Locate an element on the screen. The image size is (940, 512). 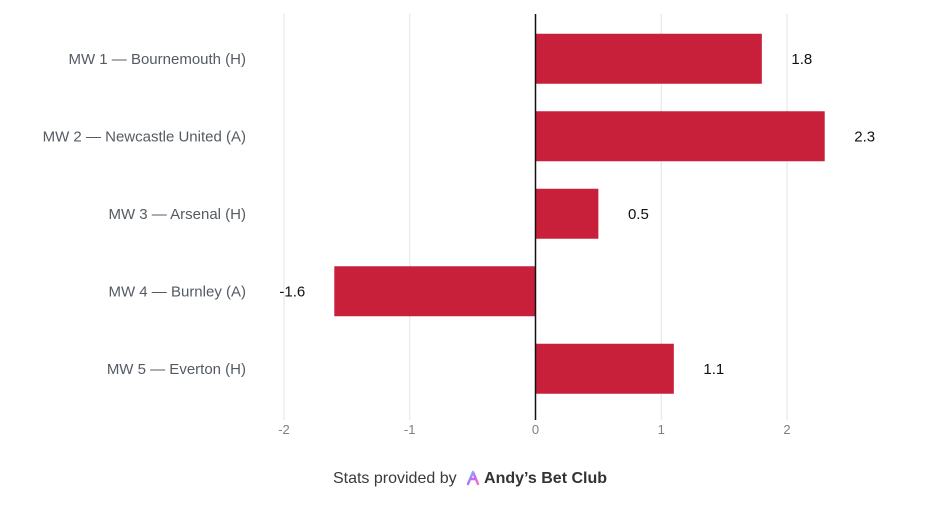
category-label: MW 3 — Arsenal (H) is located at coordinates (177, 214).